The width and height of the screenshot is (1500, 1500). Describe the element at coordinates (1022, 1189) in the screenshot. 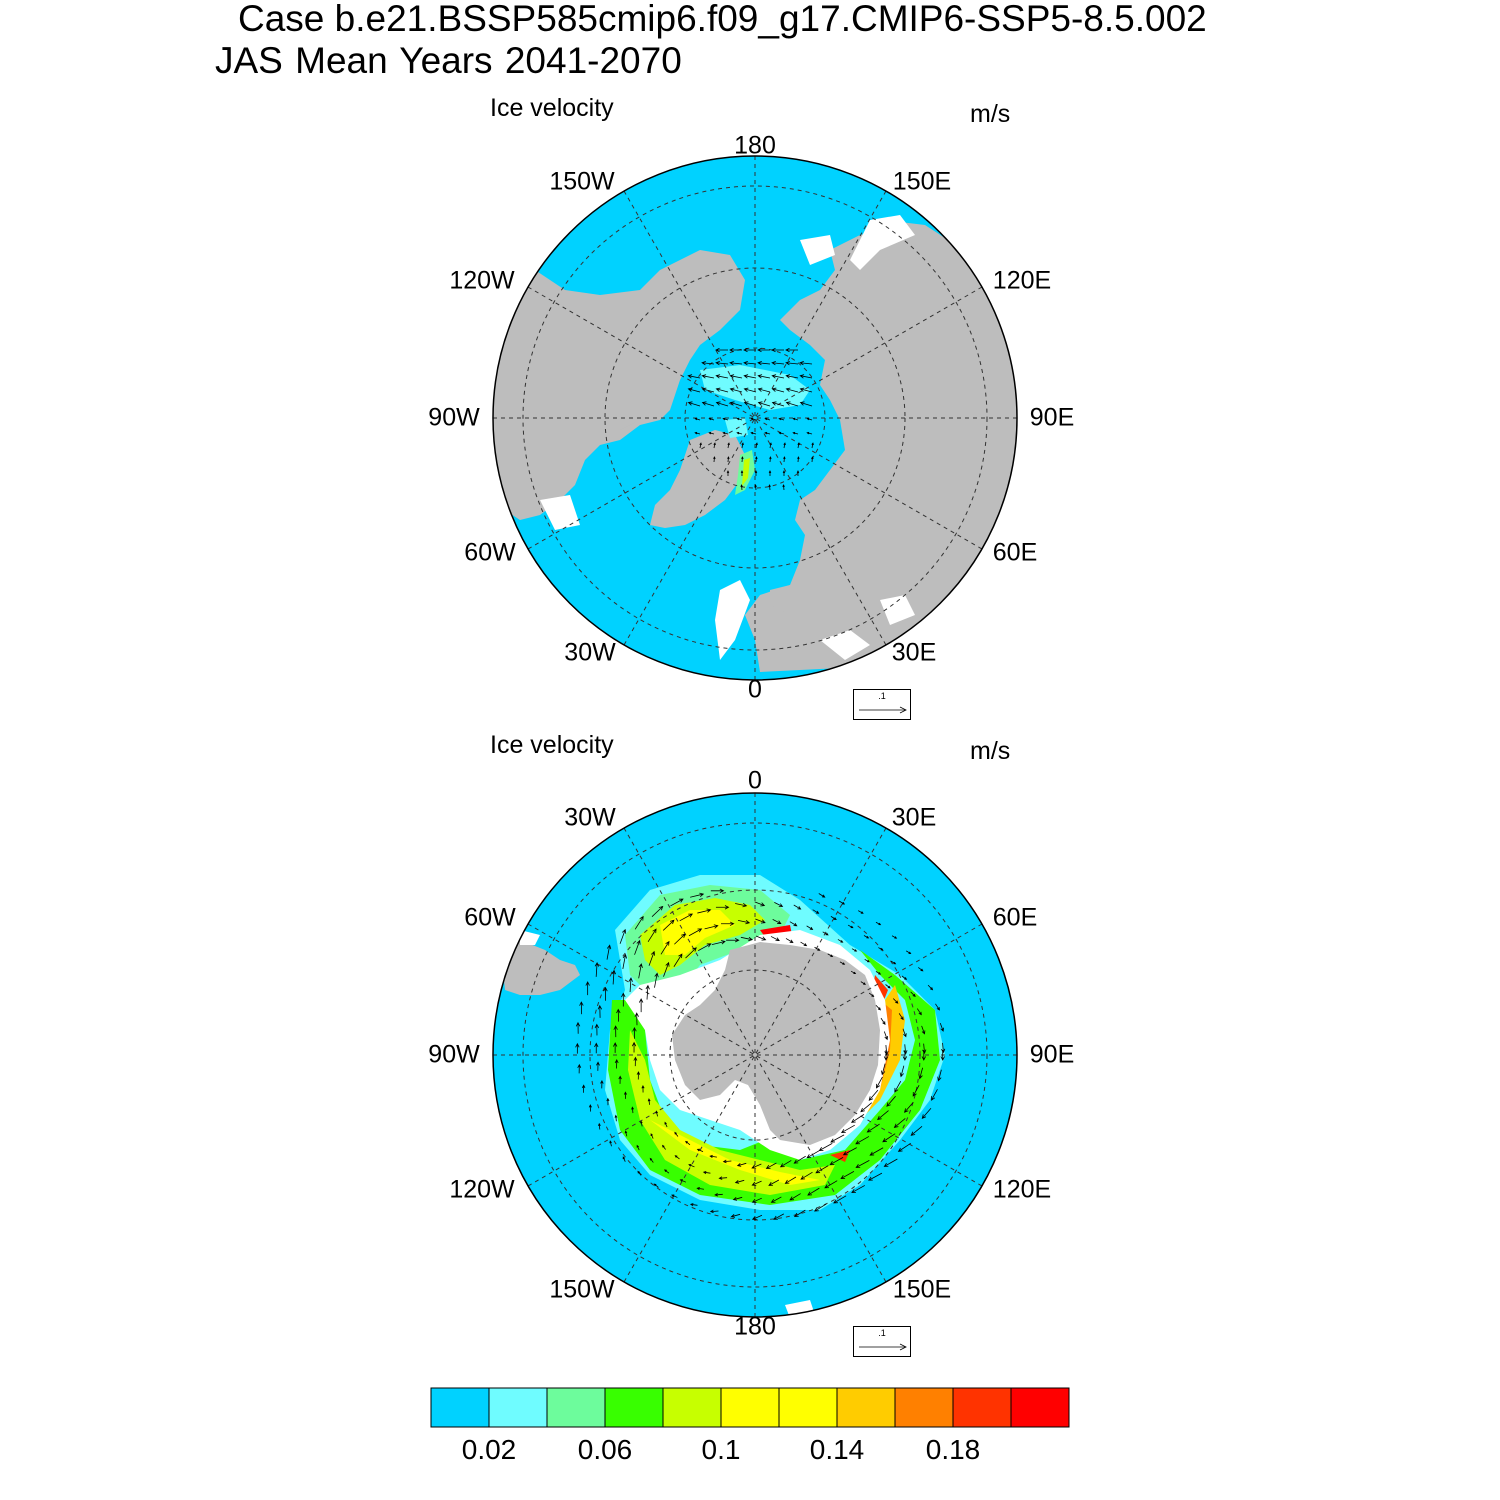

I see `south-lon-label: 120E` at that location.